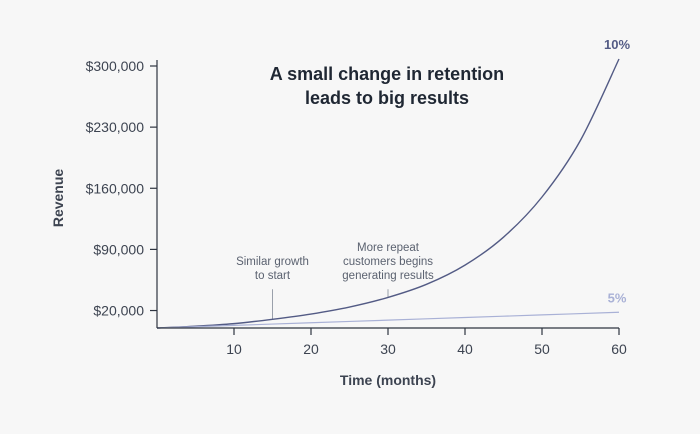  I want to click on x-tick-label: 30, so click(388, 349).